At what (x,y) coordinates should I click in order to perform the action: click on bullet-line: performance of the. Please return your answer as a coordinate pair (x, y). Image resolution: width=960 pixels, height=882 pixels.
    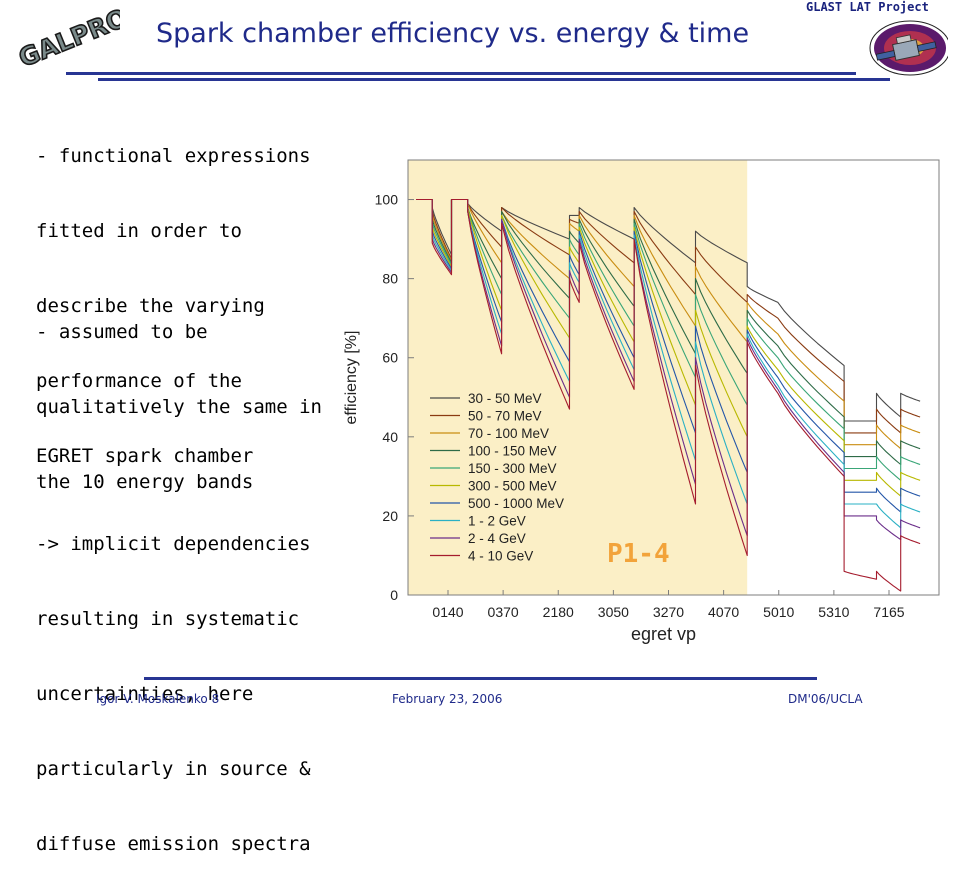
    Looking at the image, I should click on (139, 381).